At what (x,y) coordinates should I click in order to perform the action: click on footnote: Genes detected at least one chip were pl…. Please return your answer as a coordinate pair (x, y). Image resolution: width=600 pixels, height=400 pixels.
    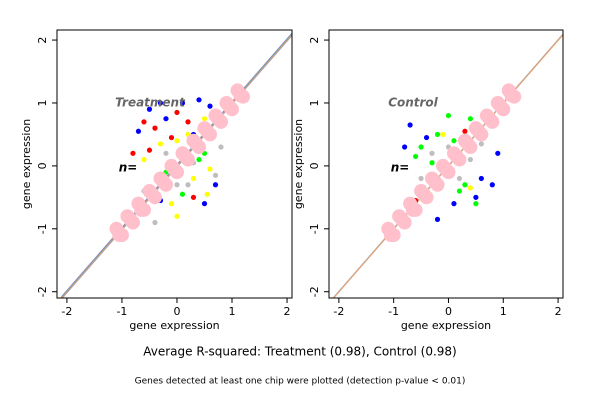
    Looking at the image, I should click on (300, 382).